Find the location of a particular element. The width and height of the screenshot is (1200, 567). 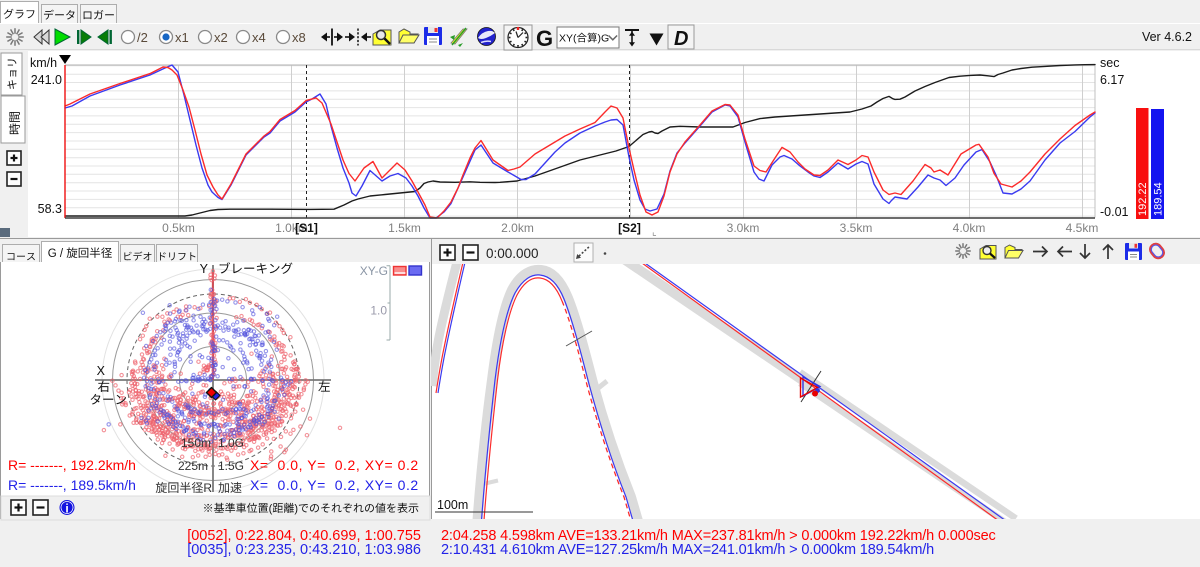

svg-text: x4 is located at coordinates (259, 37).